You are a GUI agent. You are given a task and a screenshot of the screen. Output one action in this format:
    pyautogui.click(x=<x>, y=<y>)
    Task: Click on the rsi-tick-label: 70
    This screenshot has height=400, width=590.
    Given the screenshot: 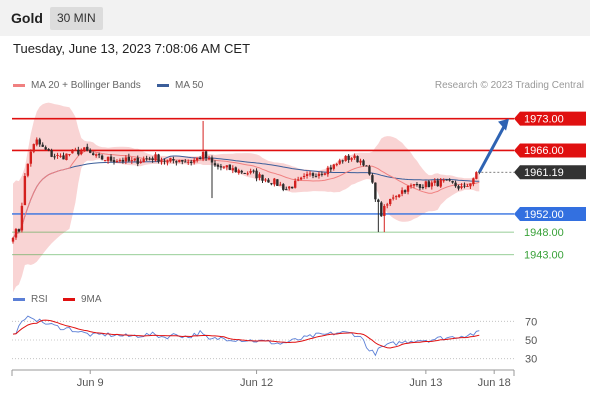 What is the action you would take?
    pyautogui.click(x=531, y=322)
    